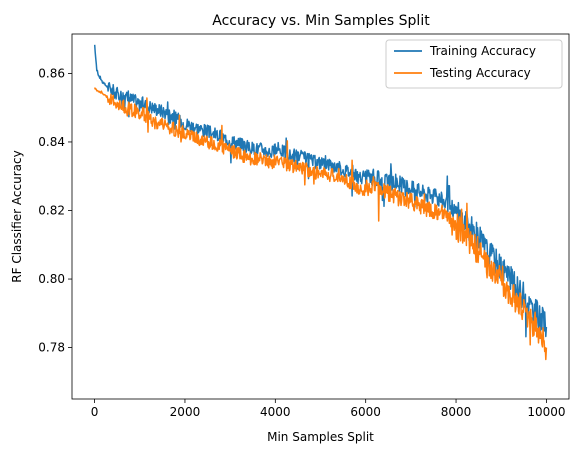 This screenshot has width=576, height=460. I want to click on legend-label-training: Training Accuracy, so click(482, 51).